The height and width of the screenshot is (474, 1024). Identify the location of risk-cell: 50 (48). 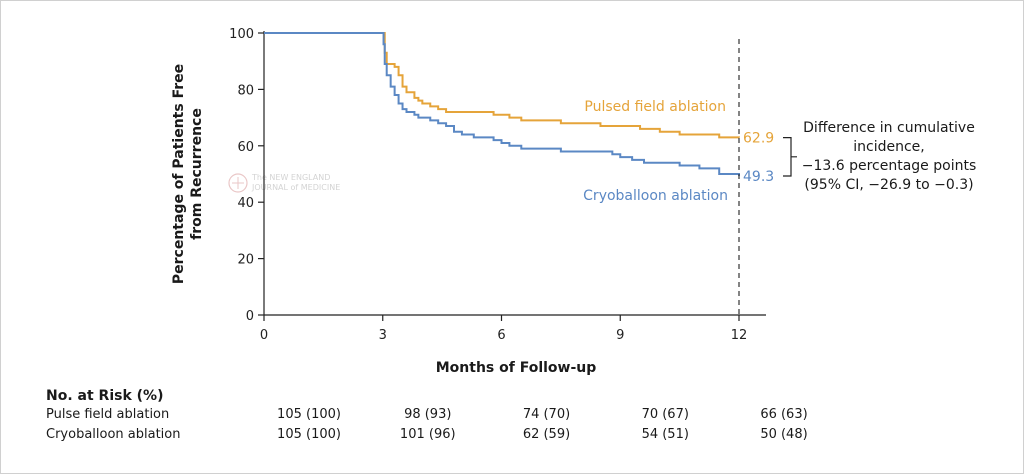
(784, 434).